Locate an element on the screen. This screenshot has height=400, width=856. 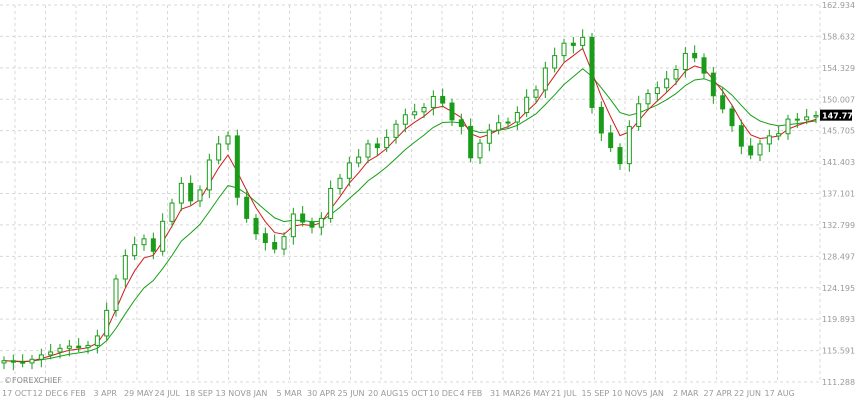
x-tick-label: 8 JAN is located at coordinates (256, 393).